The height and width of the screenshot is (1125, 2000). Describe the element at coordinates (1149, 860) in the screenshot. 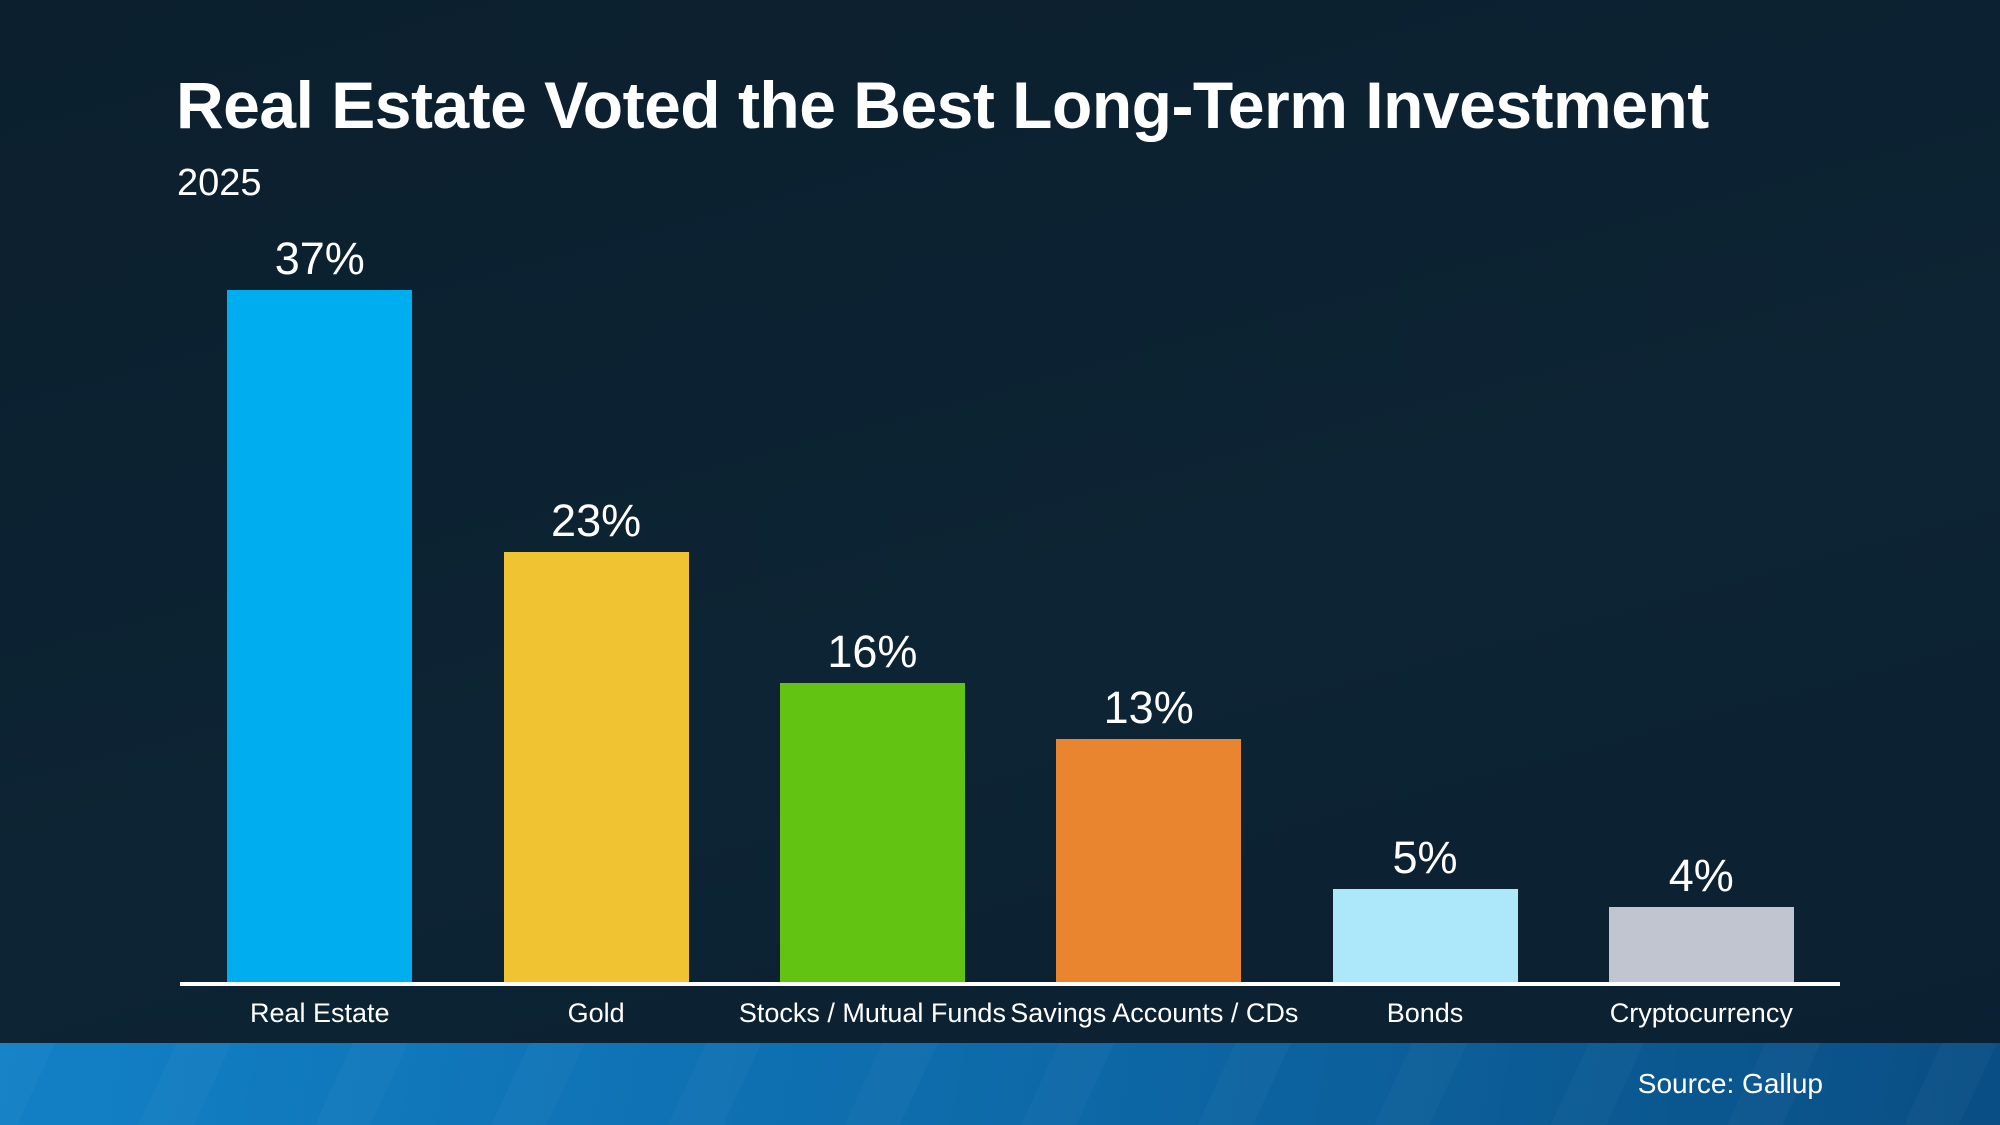

I see `bar-savings-accounts-cds` at that location.